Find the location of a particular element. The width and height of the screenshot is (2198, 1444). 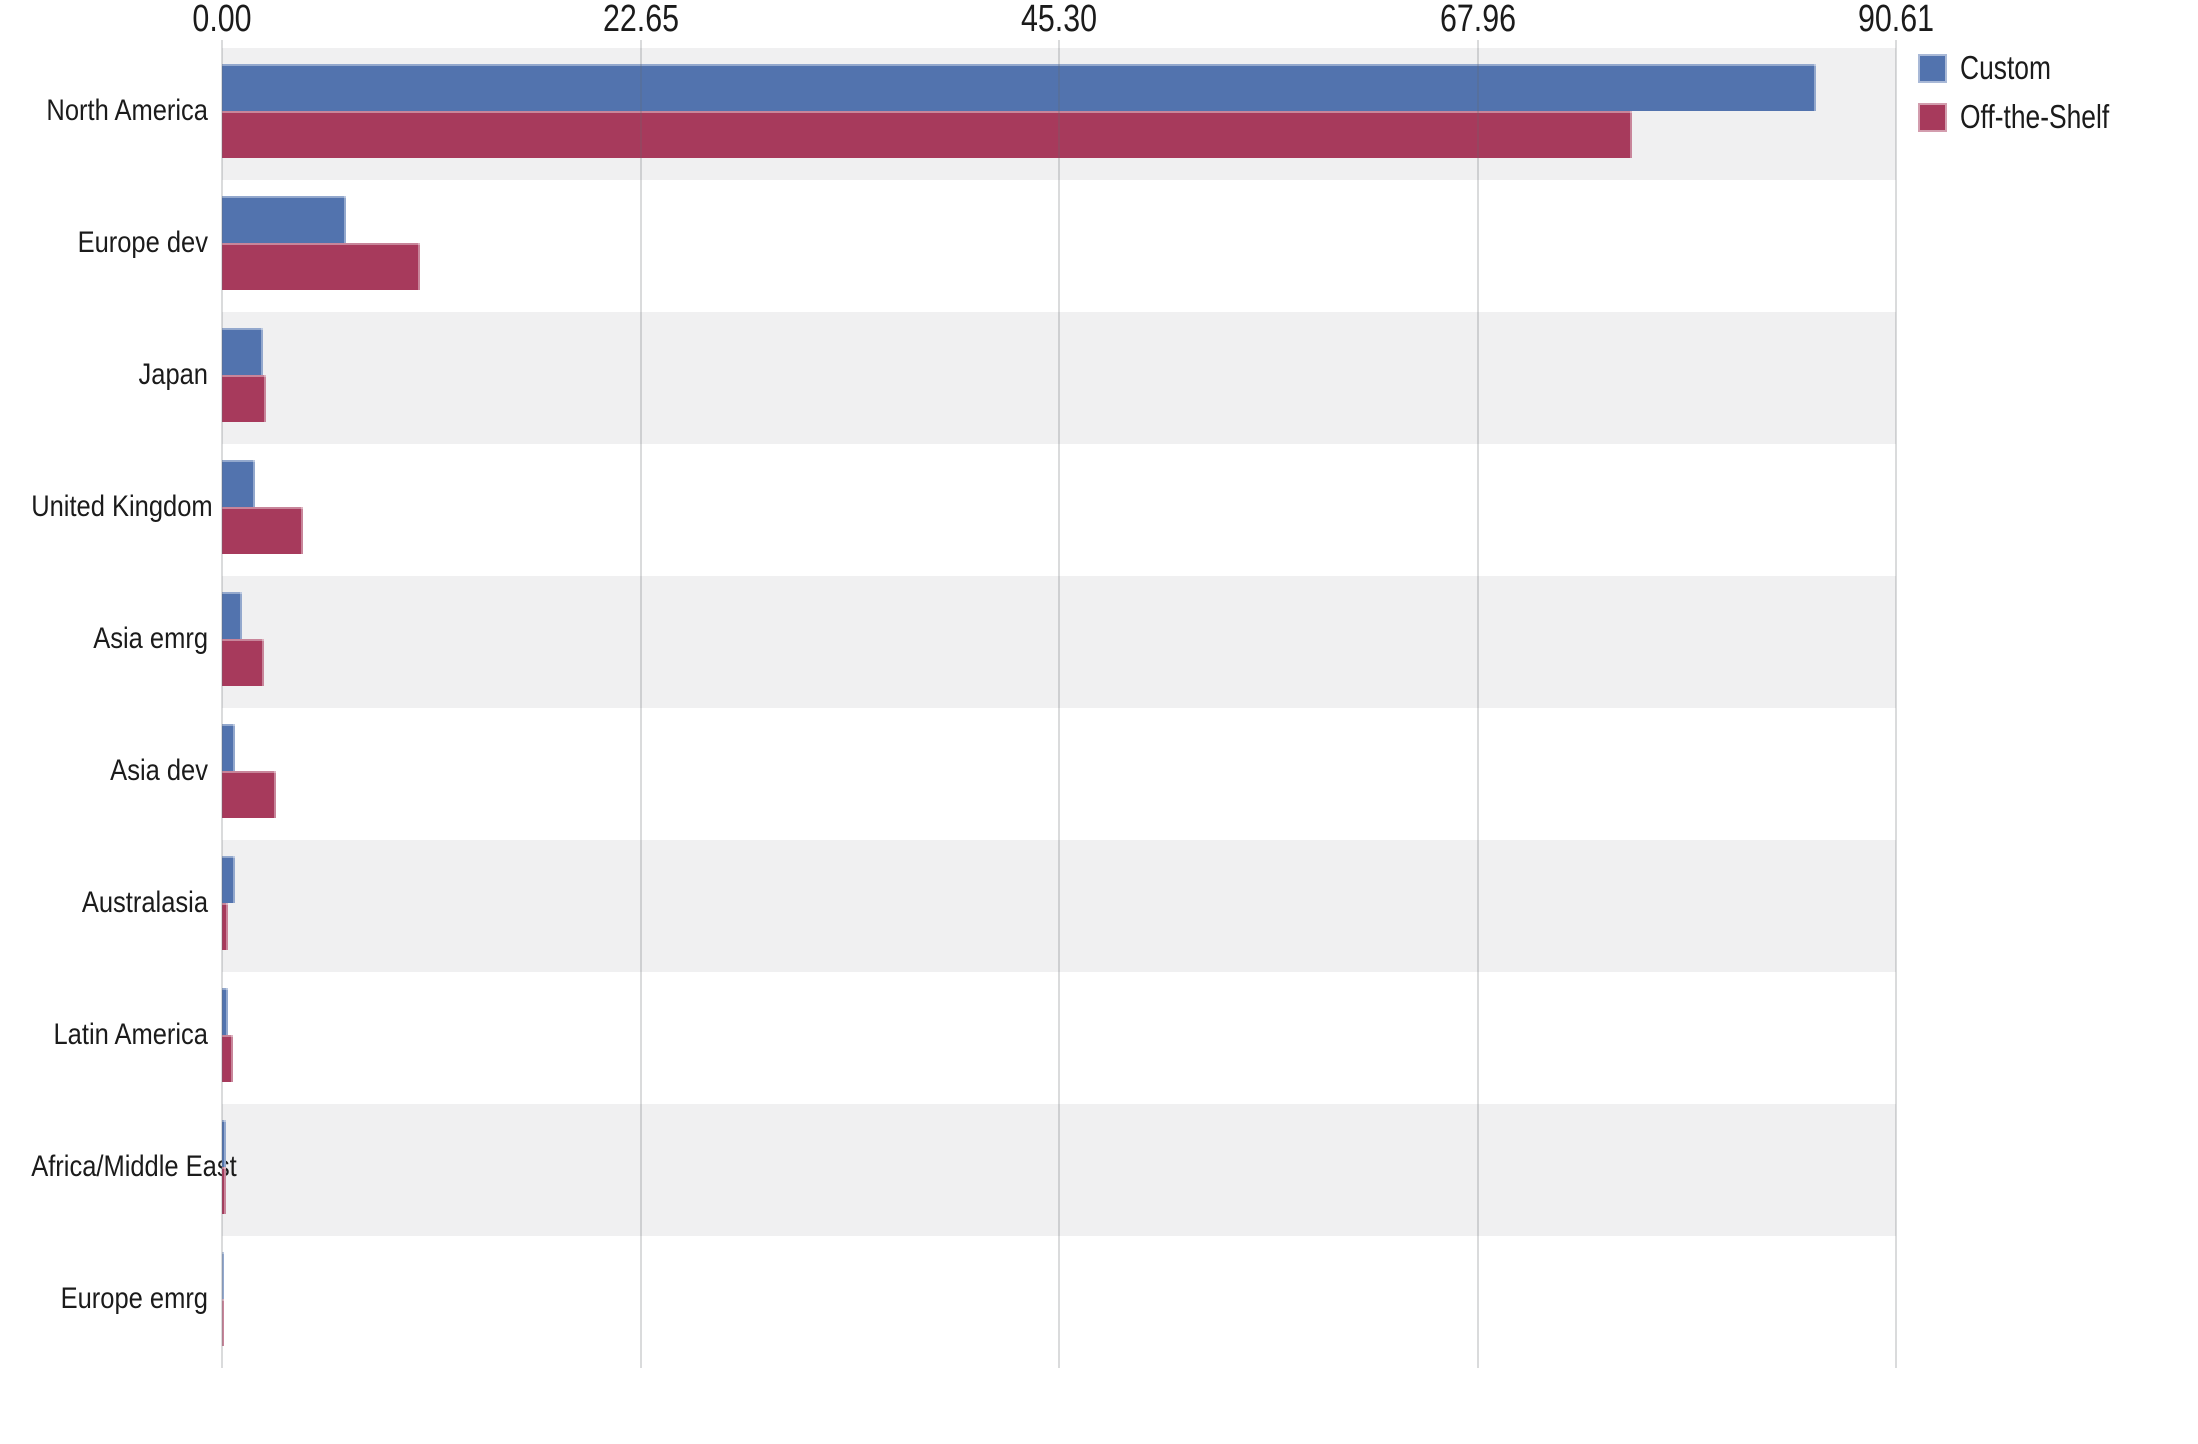

bar-off-the-shelf-asia-emrg is located at coordinates (243, 662).